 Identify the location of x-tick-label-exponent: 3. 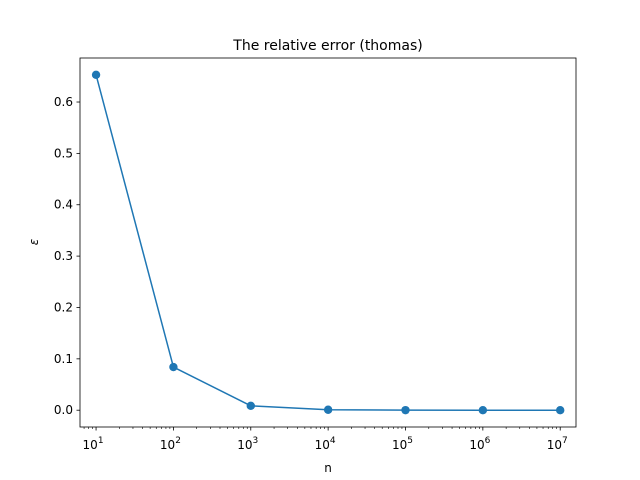
(256, 441).